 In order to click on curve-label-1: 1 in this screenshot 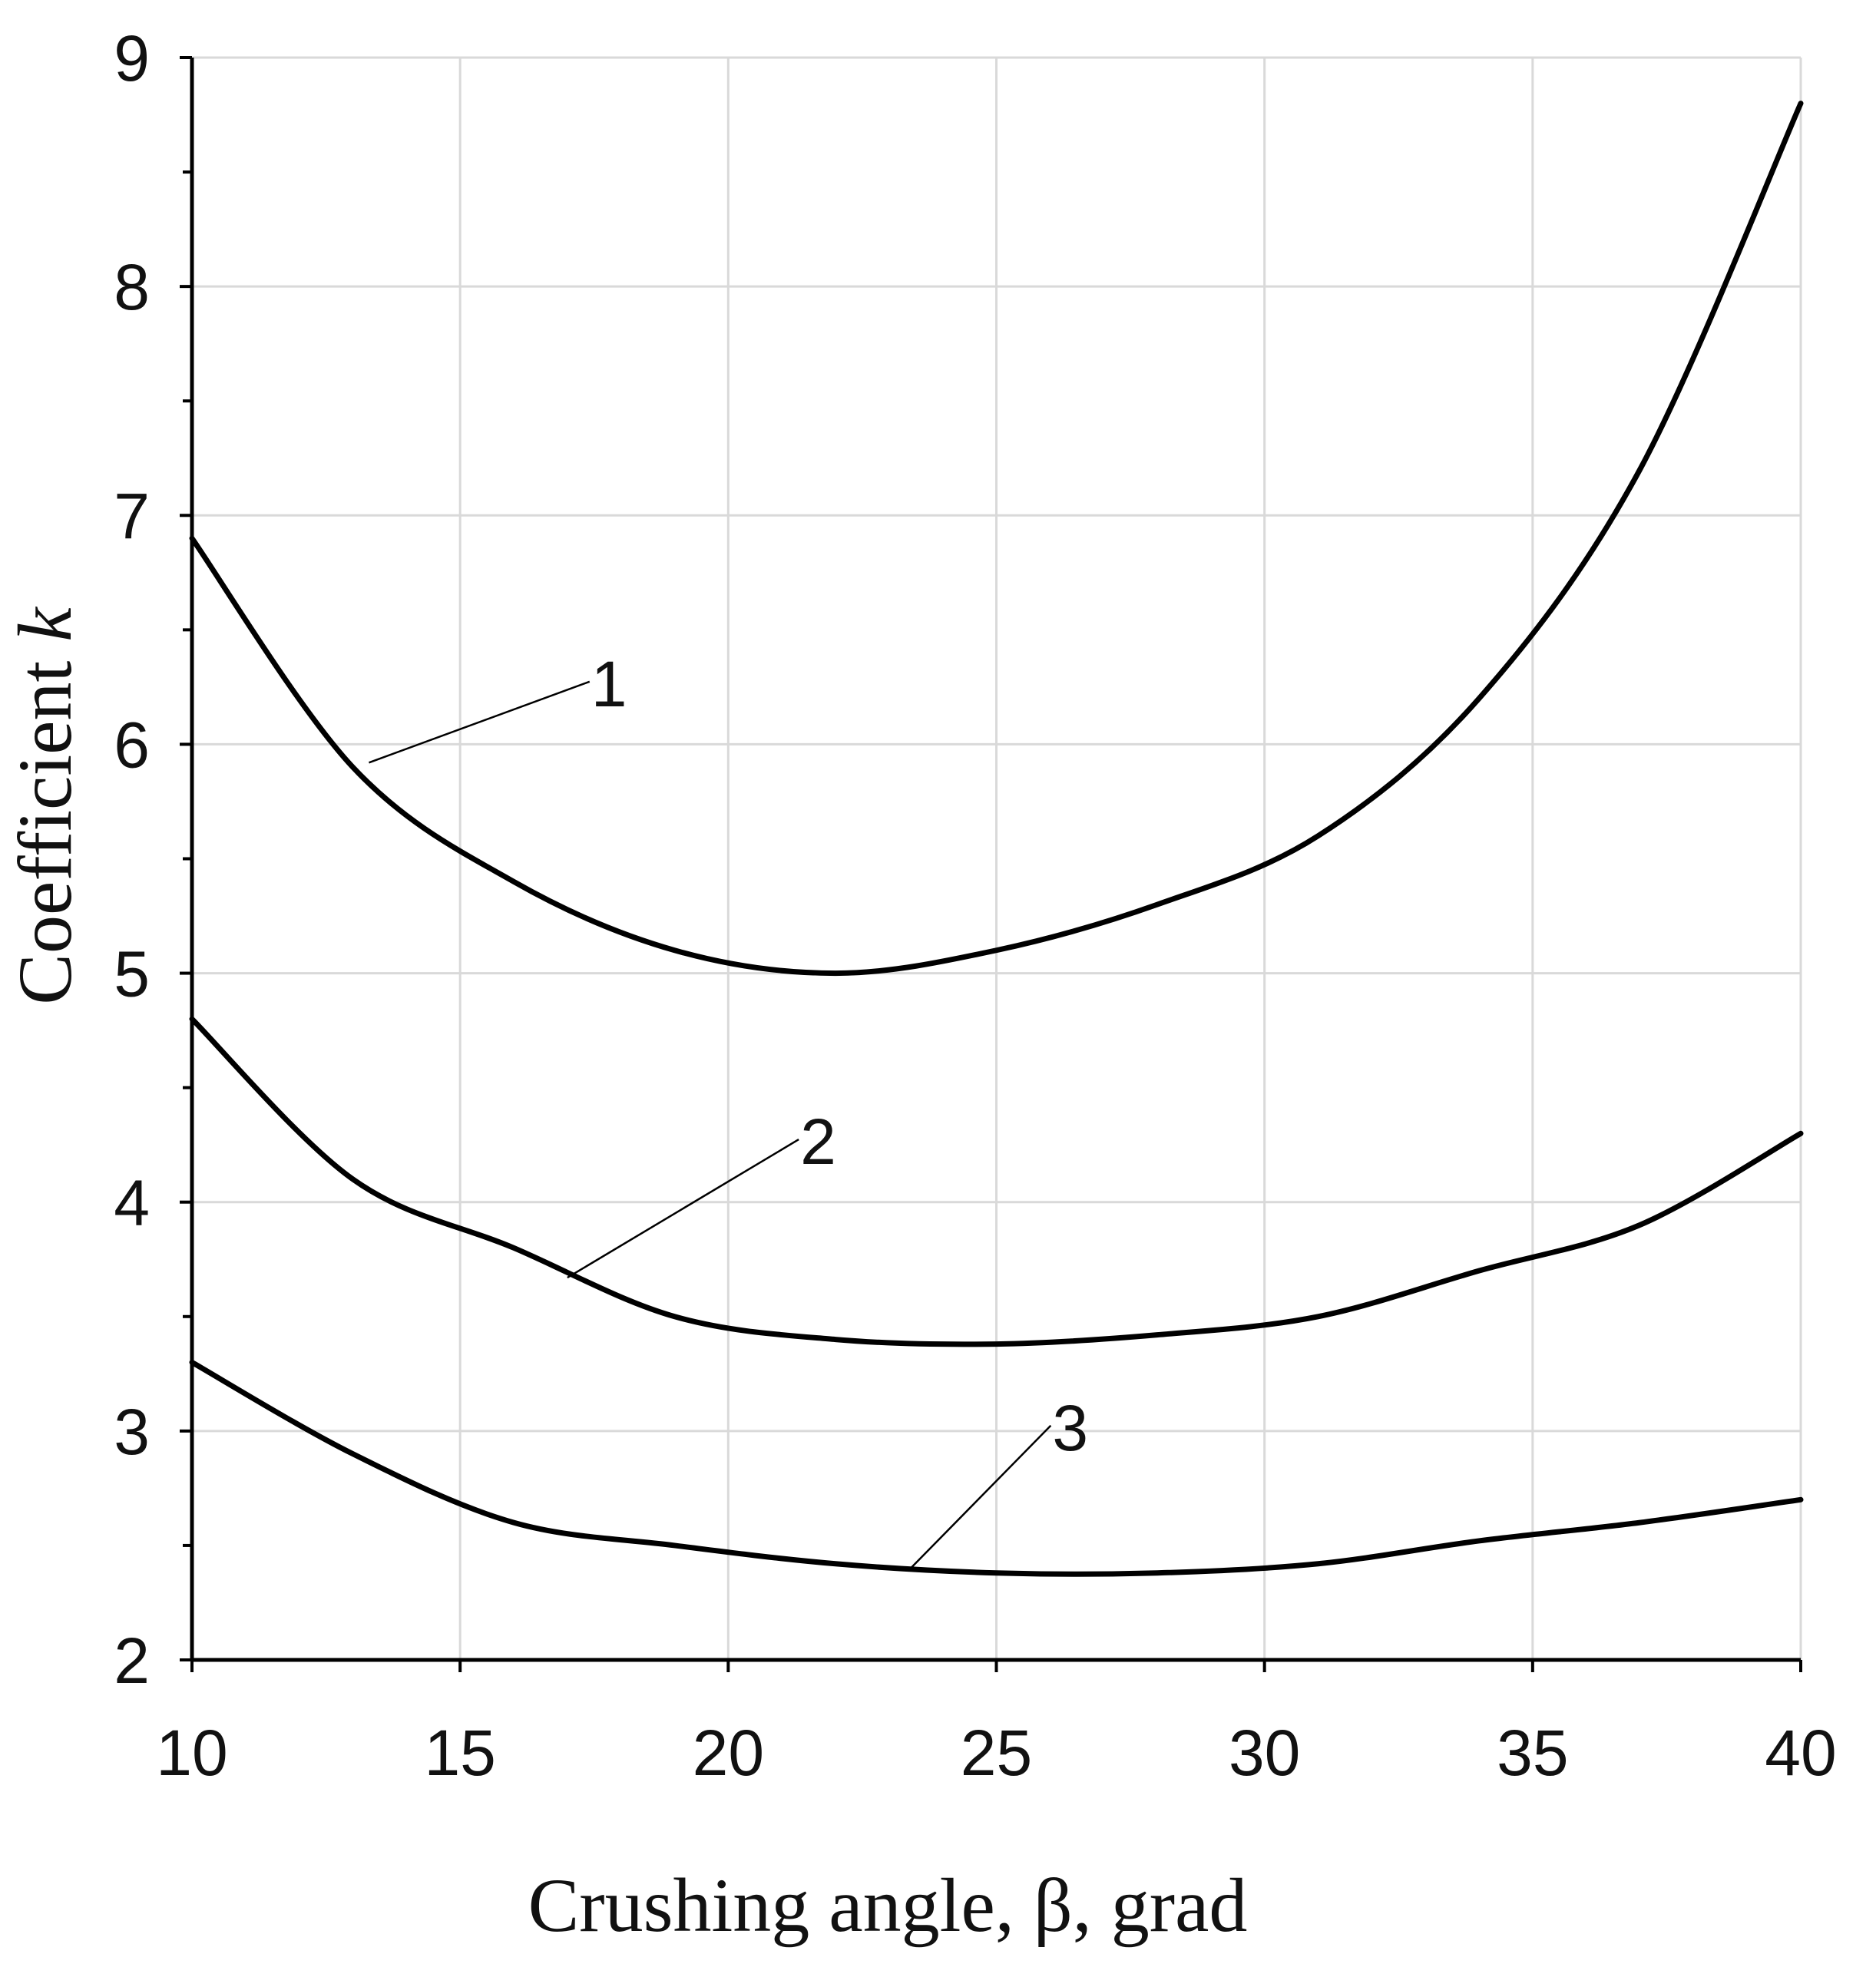, I will do `click(609, 684)`.